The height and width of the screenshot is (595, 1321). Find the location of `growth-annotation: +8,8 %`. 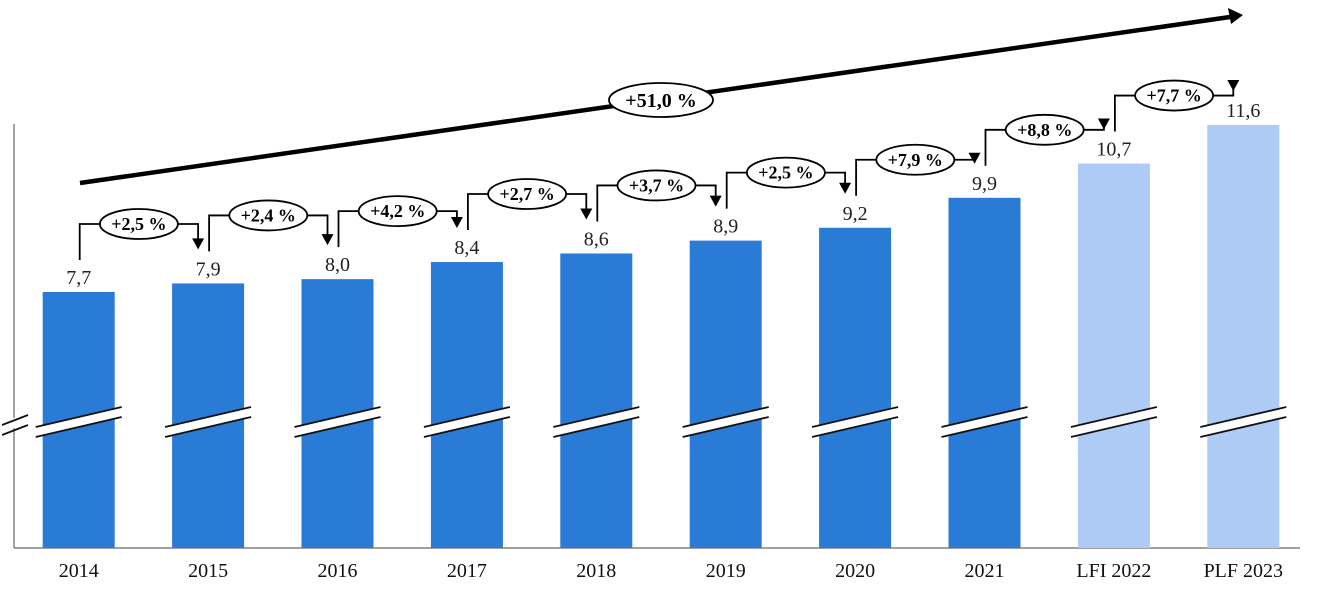

growth-annotation: +8,8 % is located at coordinates (1047, 139).